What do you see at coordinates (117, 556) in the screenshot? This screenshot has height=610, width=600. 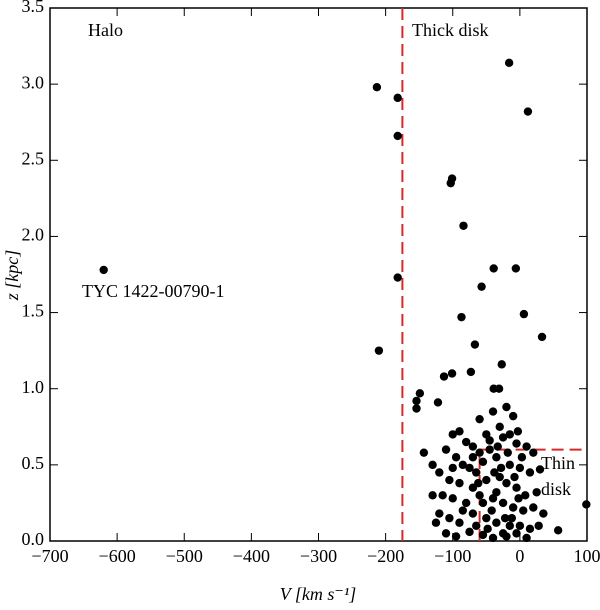 I see `x-tick-label: −600` at bounding box center [117, 556].